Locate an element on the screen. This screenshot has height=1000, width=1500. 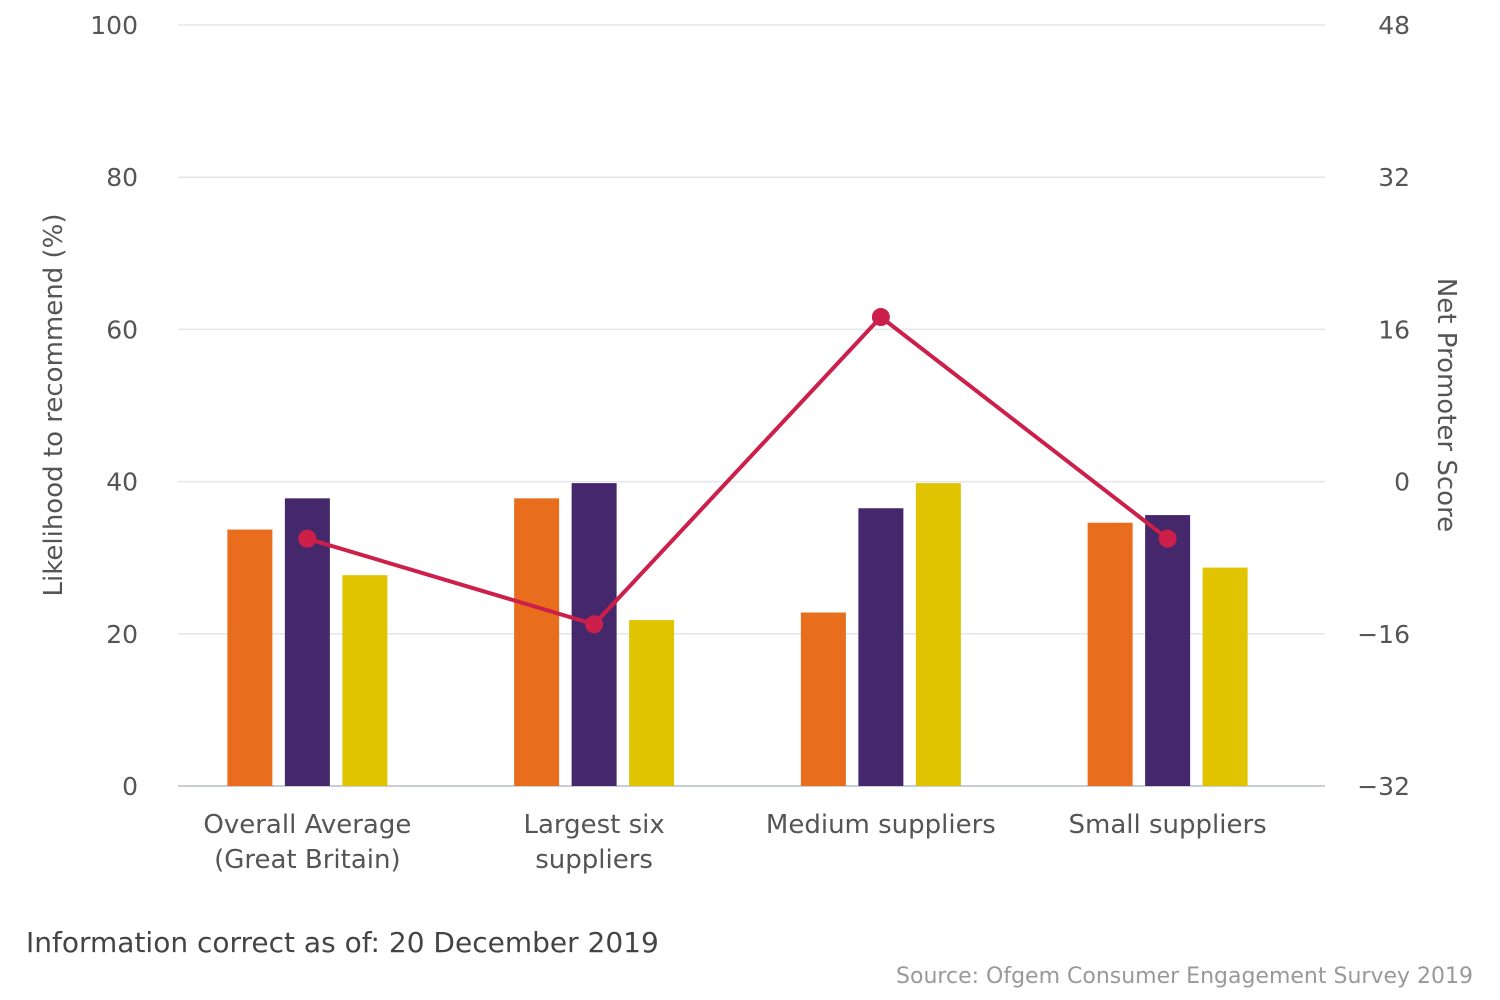
right-axis-ticks: −32 −16 0 16 32 48 is located at coordinates (1383, 406).